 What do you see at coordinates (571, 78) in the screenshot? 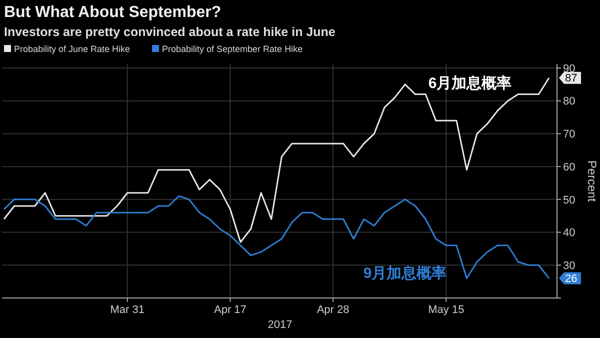
I see `data-label: 87` at bounding box center [571, 78].